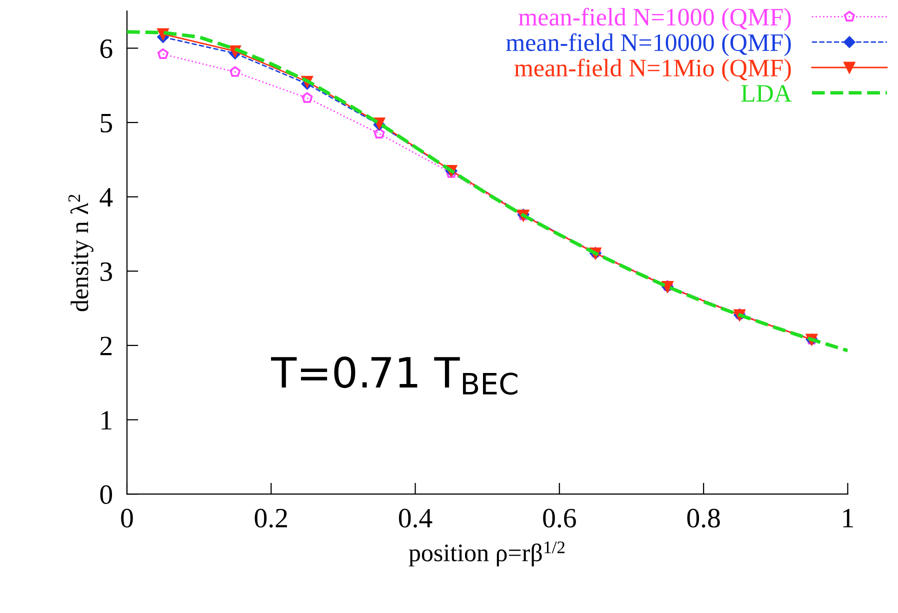 Image resolution: width=898 pixels, height=613 pixels. I want to click on legend-label: LDA, so click(766, 93).